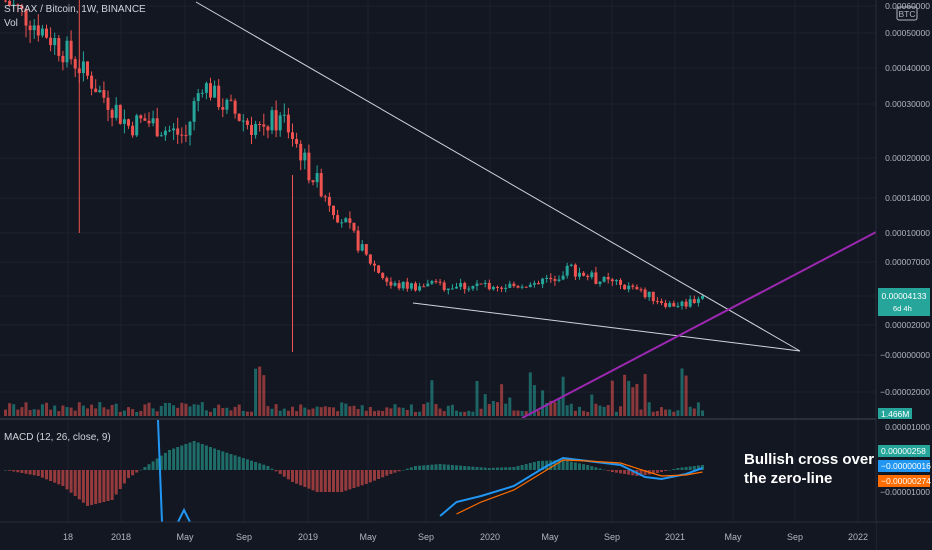  What do you see at coordinates (788, 478) in the screenshot?
I see `annotation-line-2: the zero-line` at bounding box center [788, 478].